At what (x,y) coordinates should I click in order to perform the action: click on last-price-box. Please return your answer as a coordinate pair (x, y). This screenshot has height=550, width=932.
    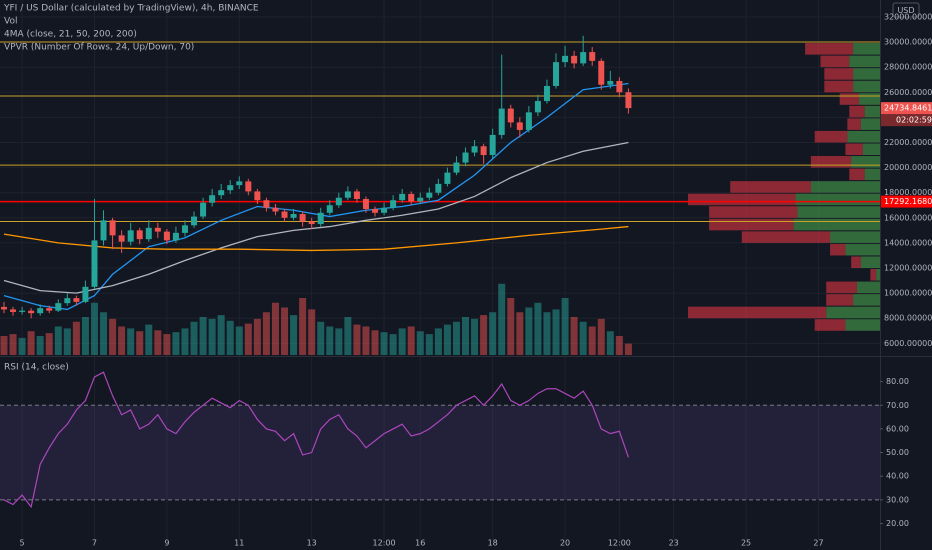
    Looking at the image, I should click on (906, 108).